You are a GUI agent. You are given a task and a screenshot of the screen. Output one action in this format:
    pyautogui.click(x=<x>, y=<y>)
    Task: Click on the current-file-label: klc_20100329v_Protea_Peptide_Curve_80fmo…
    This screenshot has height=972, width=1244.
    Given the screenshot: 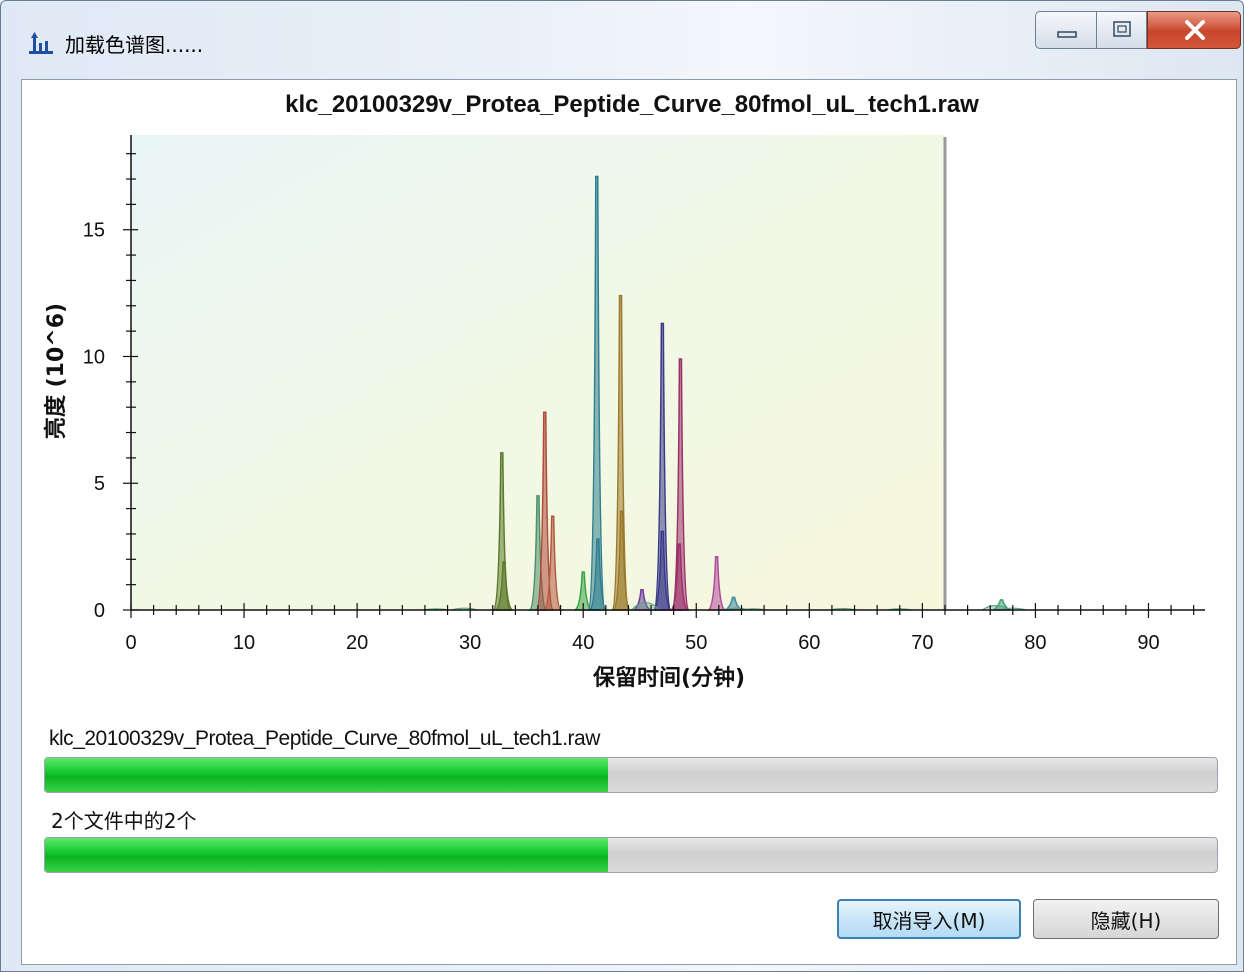 What is the action you would take?
    pyautogui.click(x=324, y=738)
    